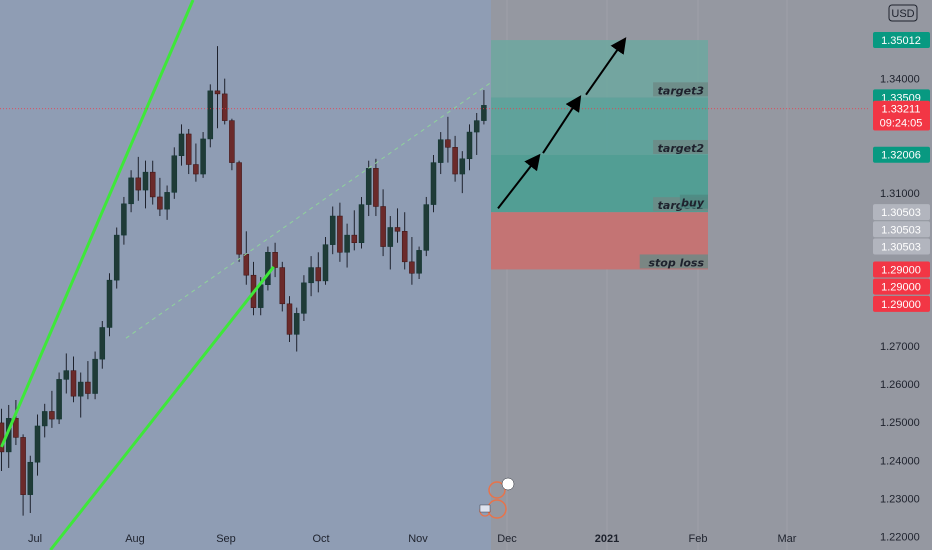 This screenshot has width=932, height=550. I want to click on time-tick-label: Mar, so click(787, 539).